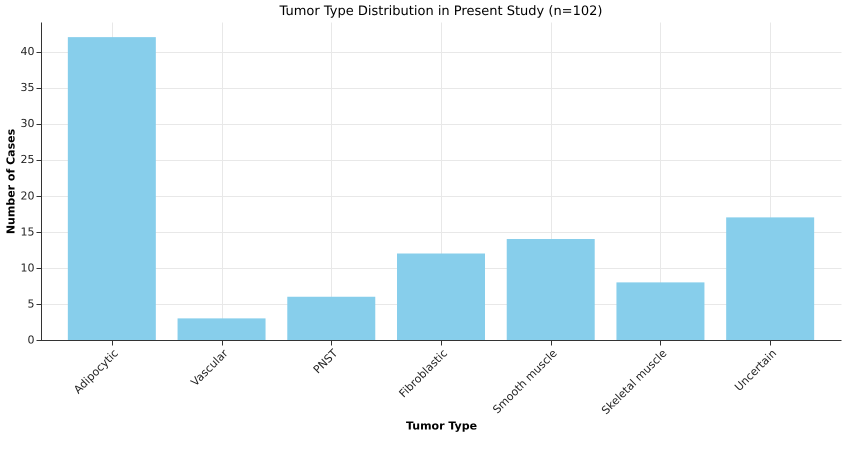 The image size is (864, 453). What do you see at coordinates (11, 181) in the screenshot?
I see `y-axis-title: Number of Cases` at bounding box center [11, 181].